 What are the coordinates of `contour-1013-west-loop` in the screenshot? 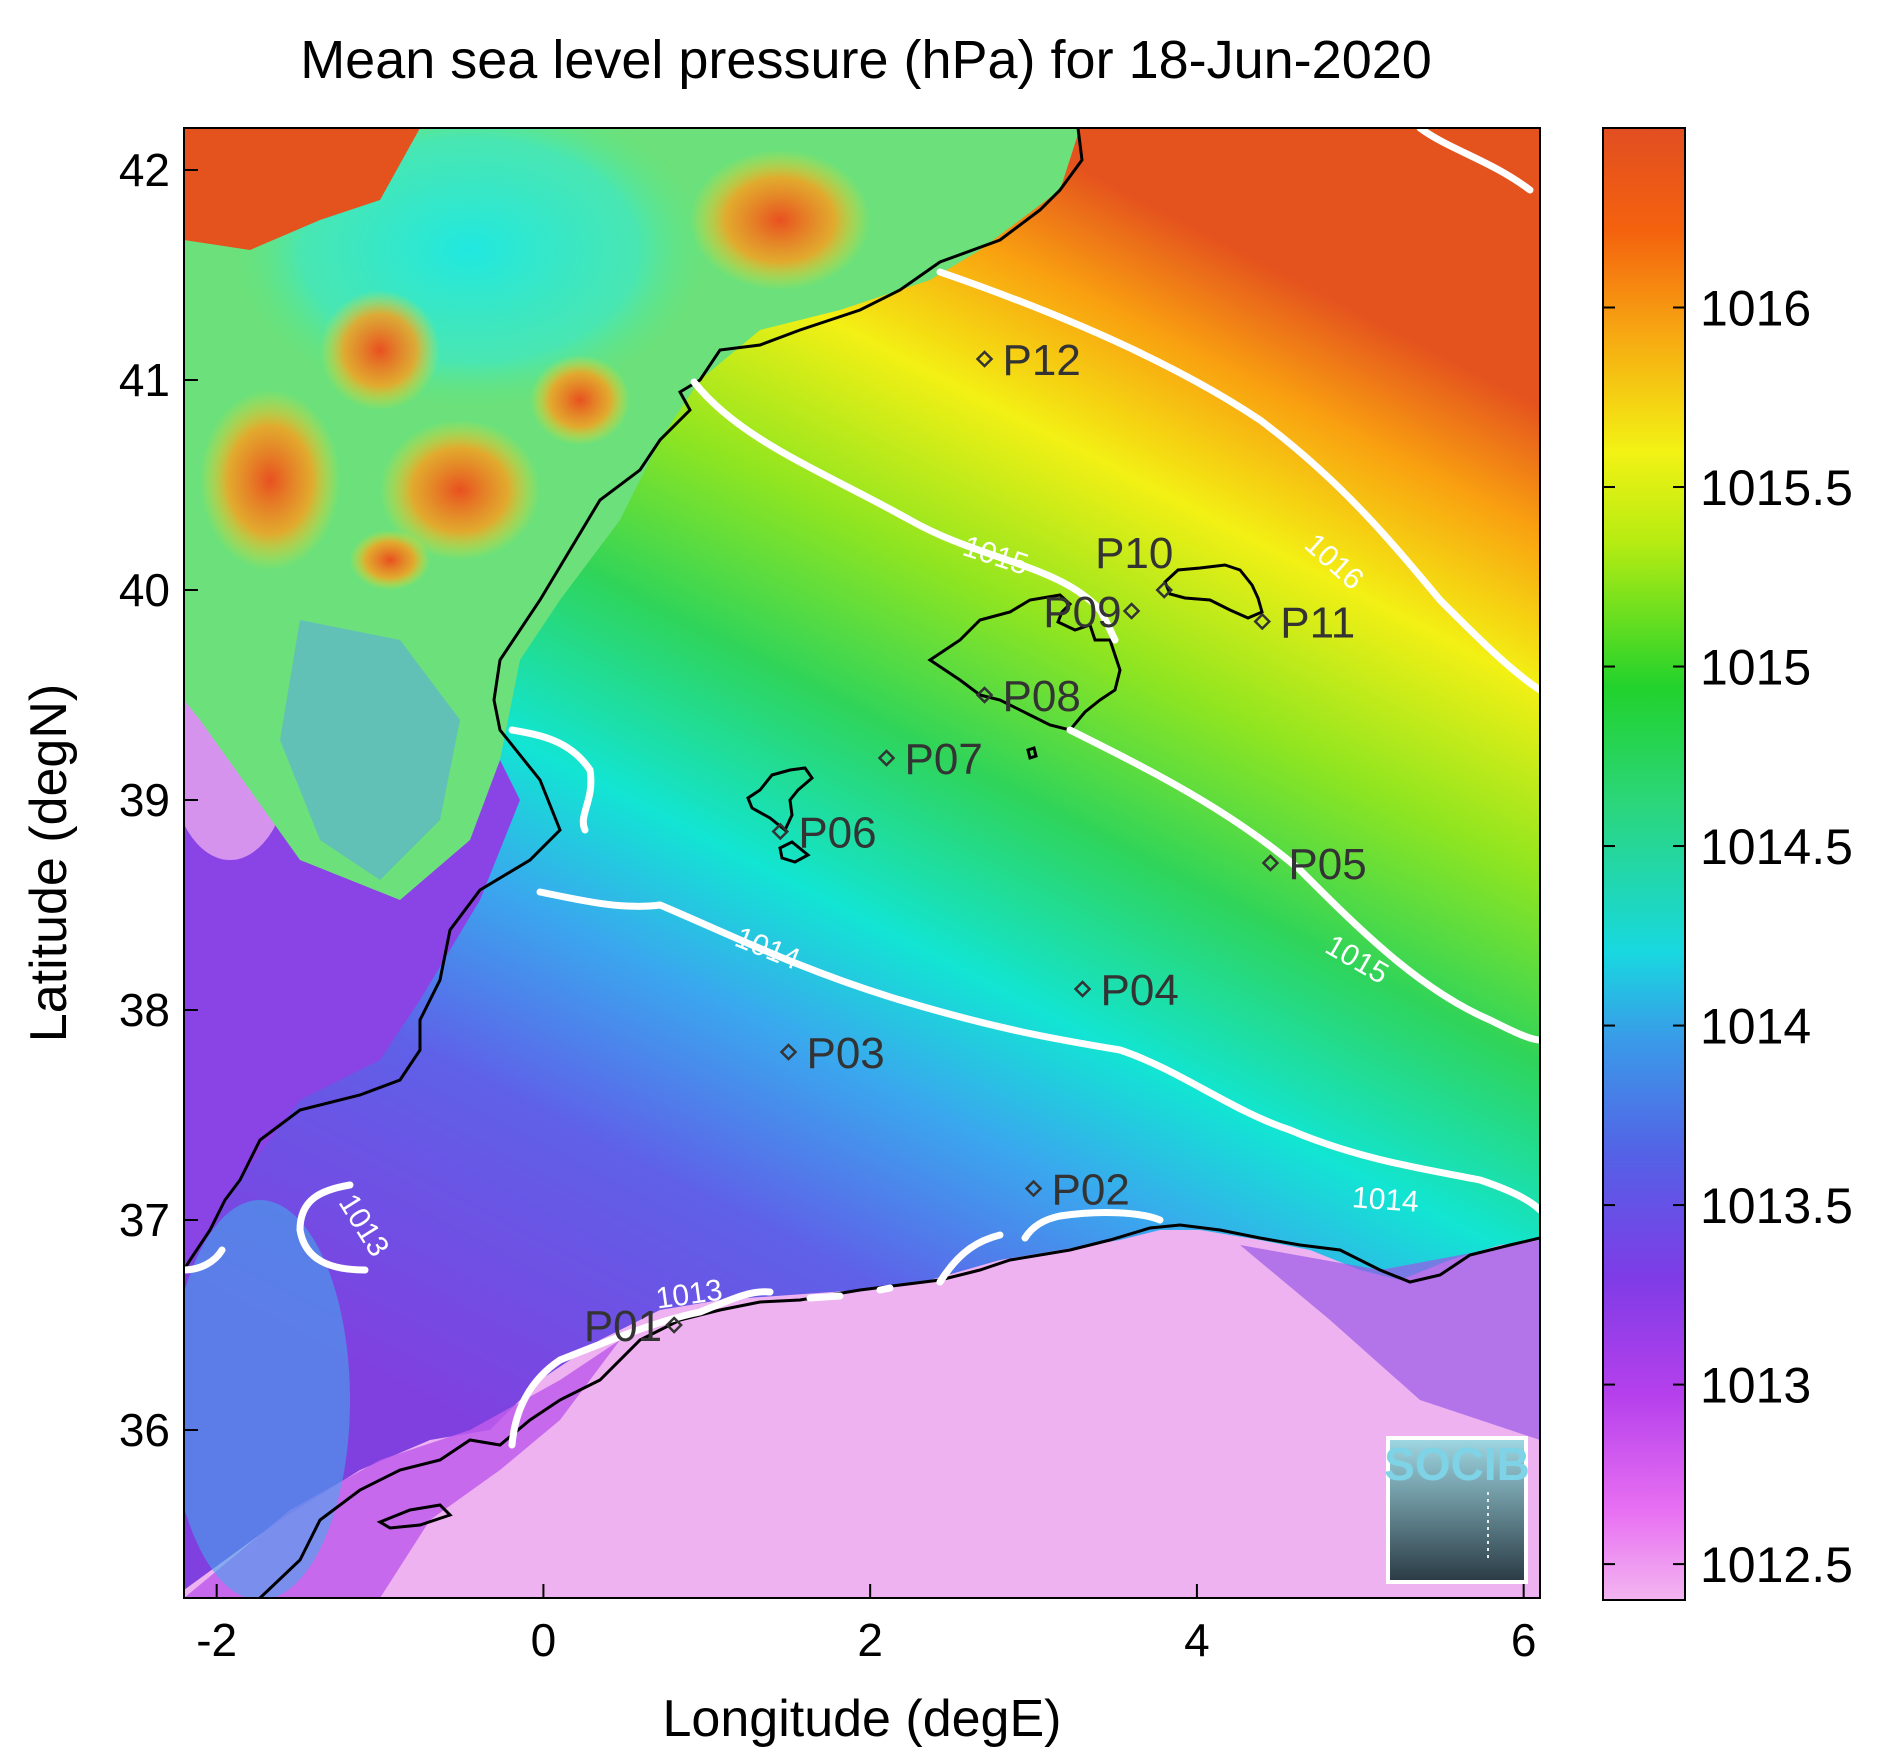 It's located at (332, 1227).